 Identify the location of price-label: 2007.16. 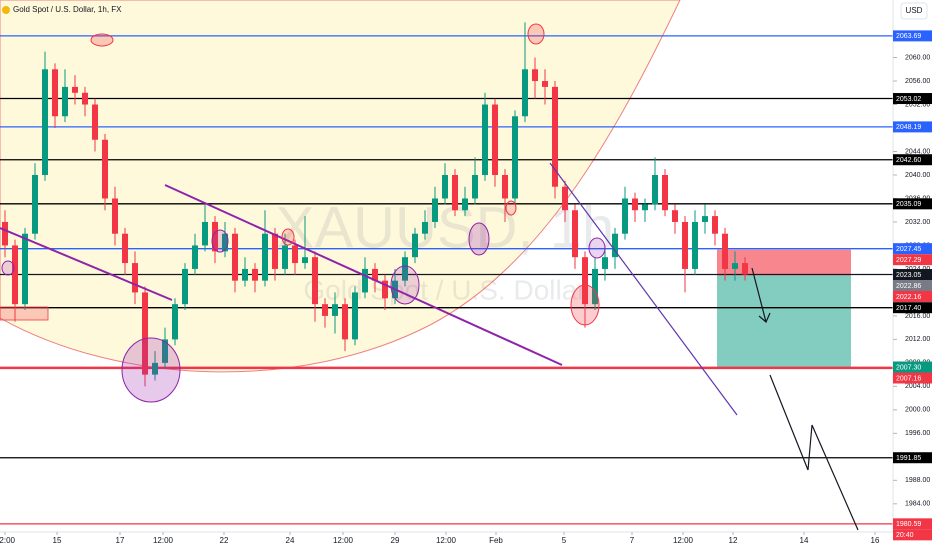
(908, 378).